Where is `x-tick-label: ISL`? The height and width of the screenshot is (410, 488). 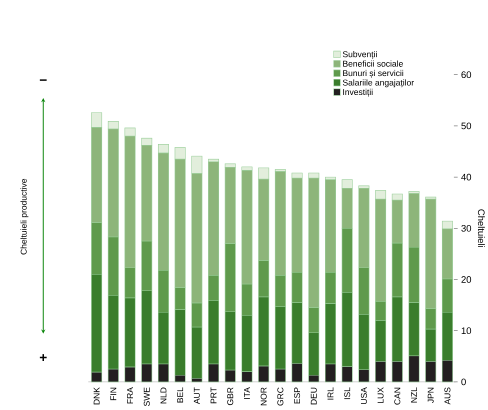
x-tick-label: ISL is located at coordinates (347, 394).